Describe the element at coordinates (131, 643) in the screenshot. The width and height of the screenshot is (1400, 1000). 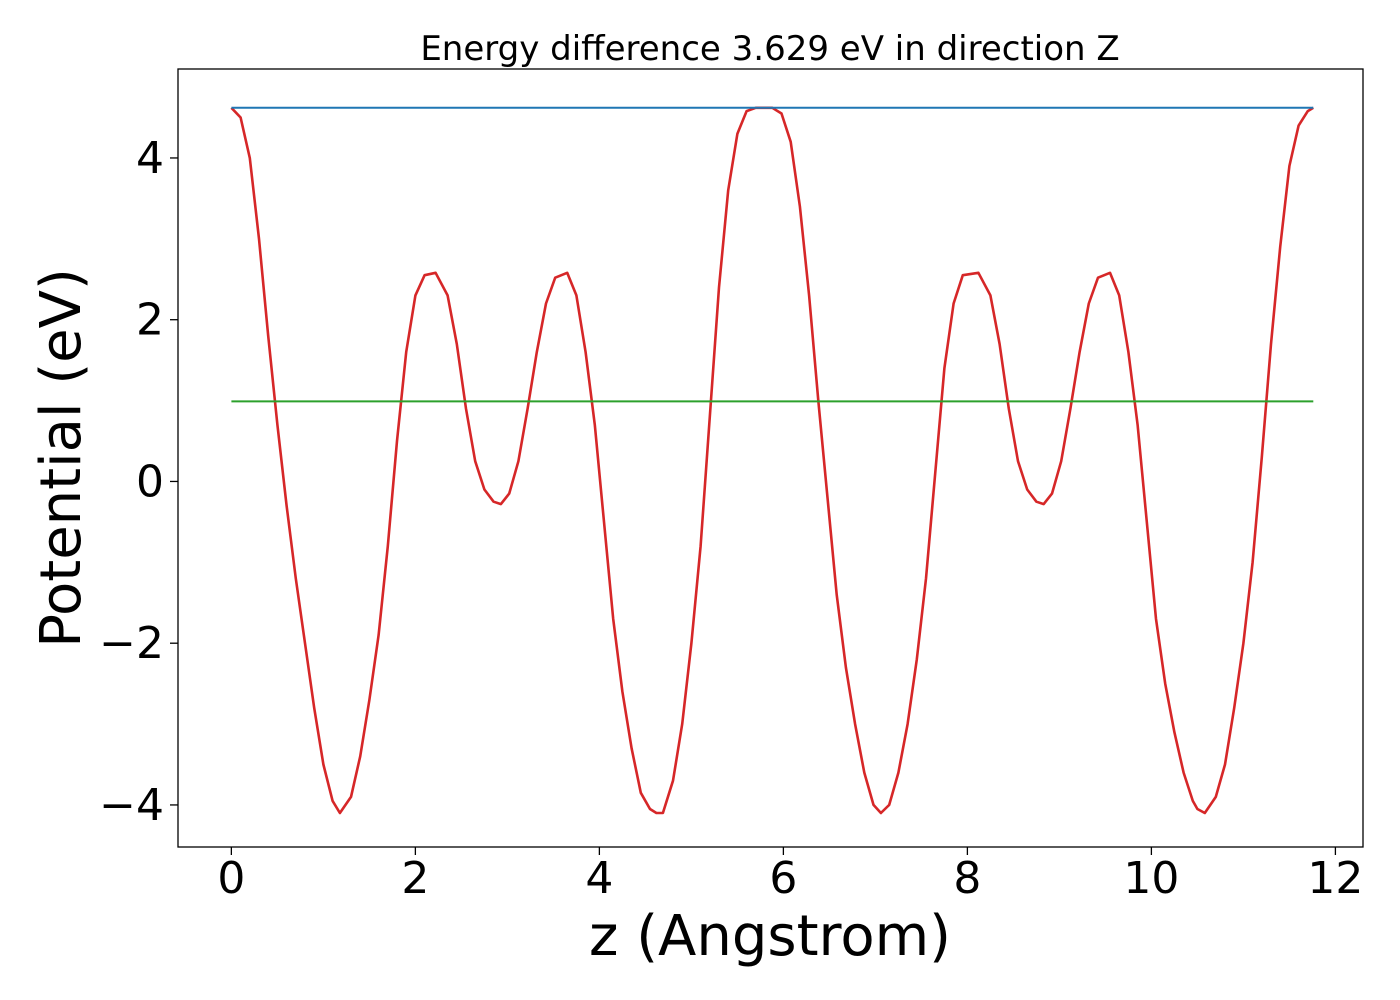
I see `y-tick-label: −2` at that location.